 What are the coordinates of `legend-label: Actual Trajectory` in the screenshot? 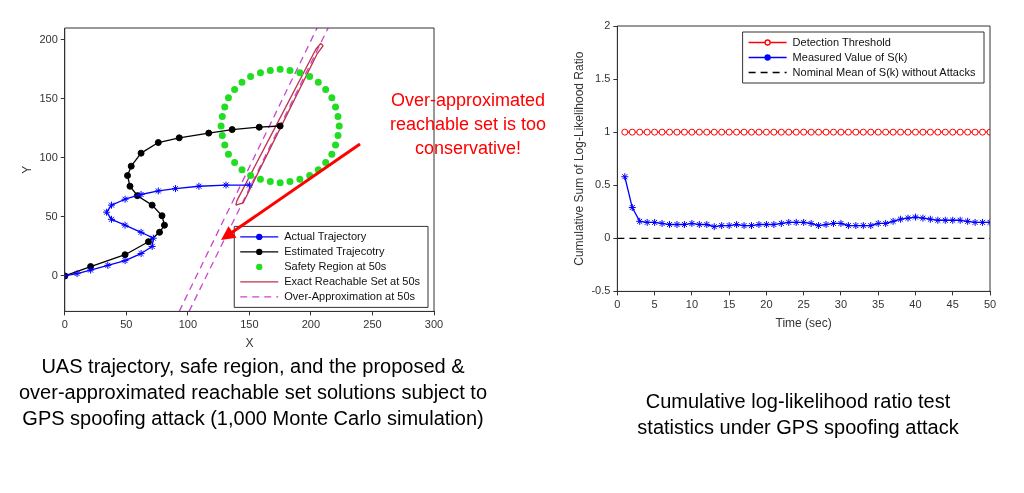 It's located at (325, 235).